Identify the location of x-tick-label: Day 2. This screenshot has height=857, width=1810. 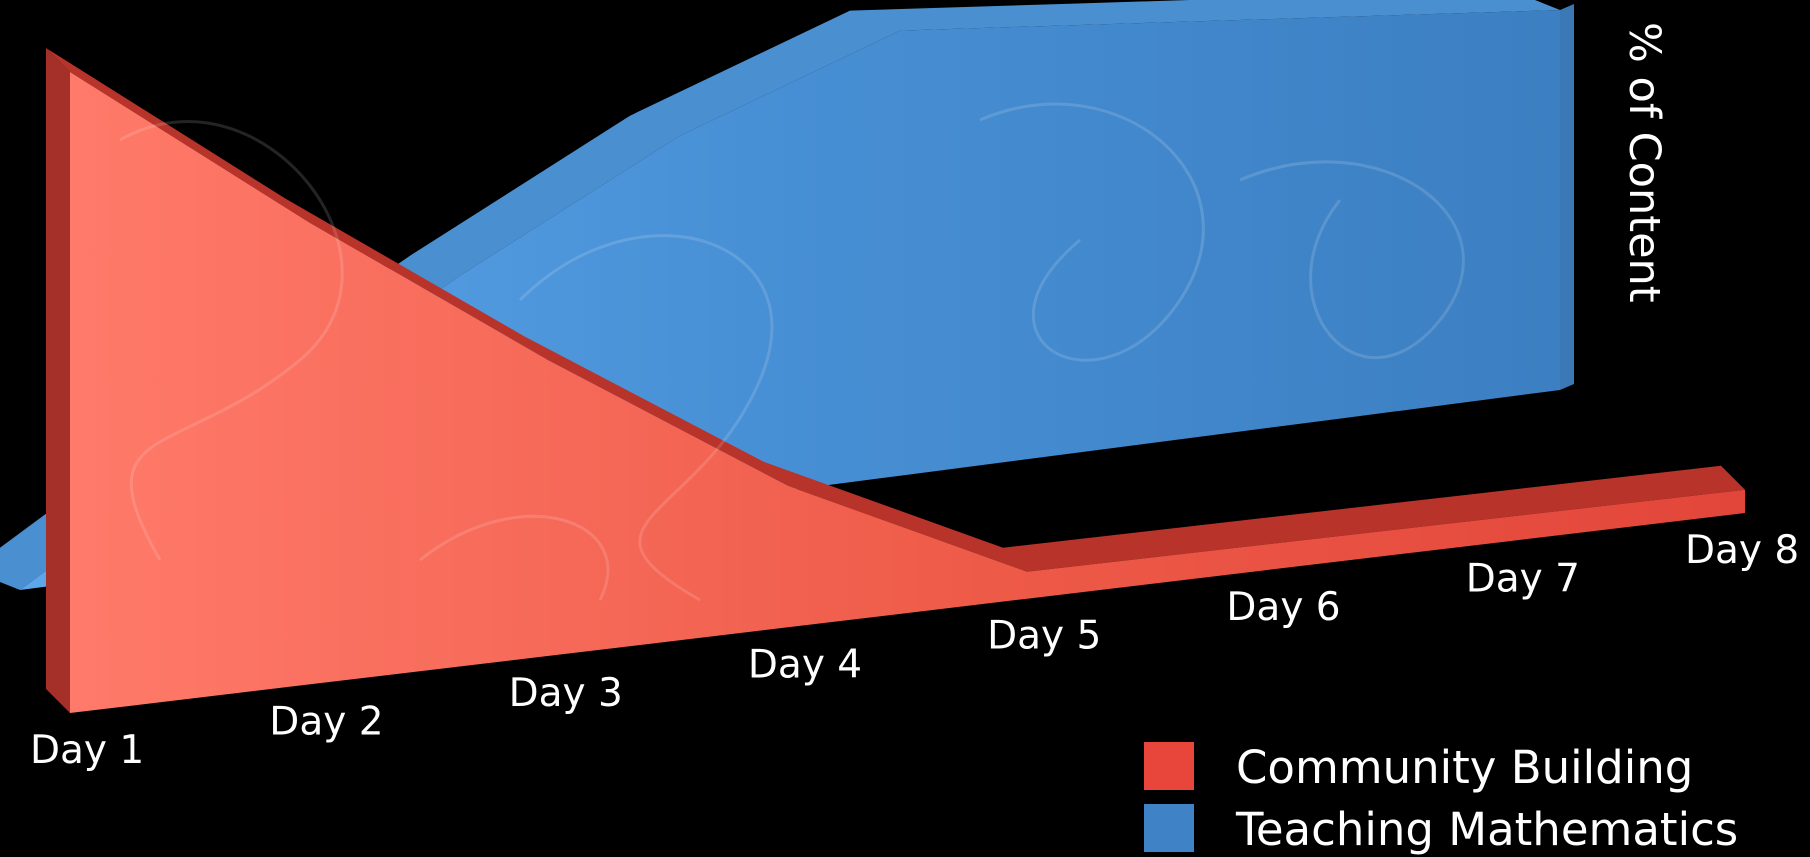
(326, 721).